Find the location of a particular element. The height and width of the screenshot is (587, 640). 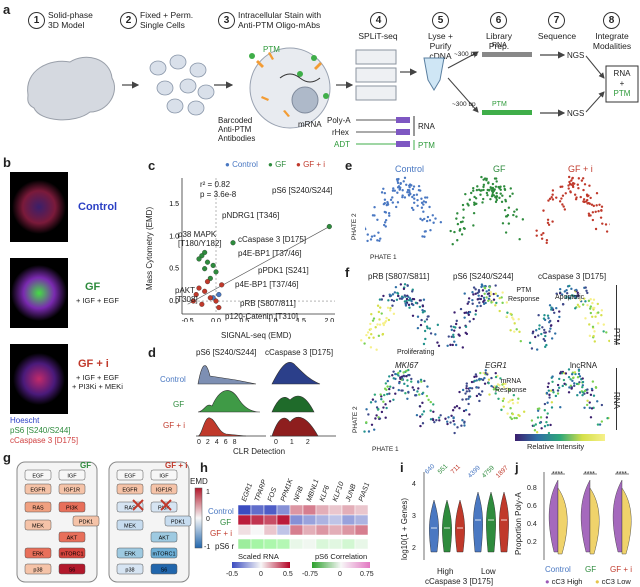

j-ylabel: Proportion Poly-A is located at coordinates (518, 523).